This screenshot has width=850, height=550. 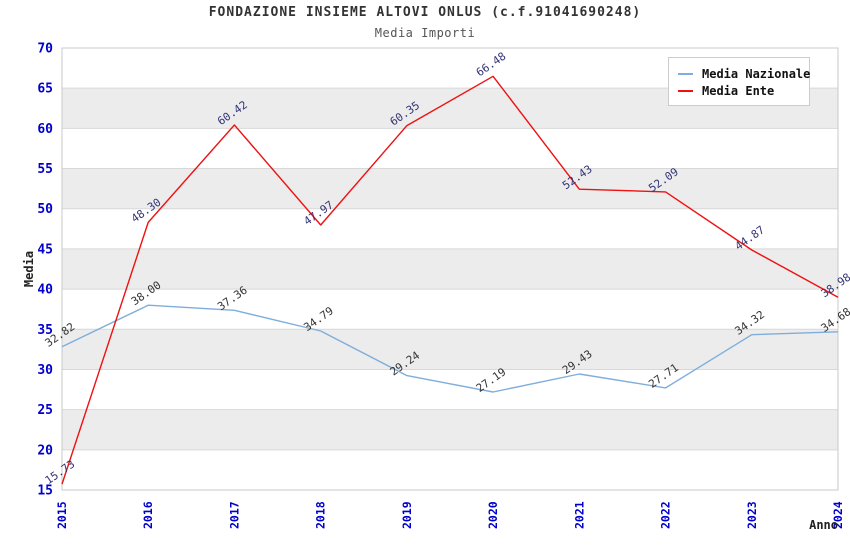 What do you see at coordinates (45, 169) in the screenshot?
I see `y-tick-label: 55` at bounding box center [45, 169].